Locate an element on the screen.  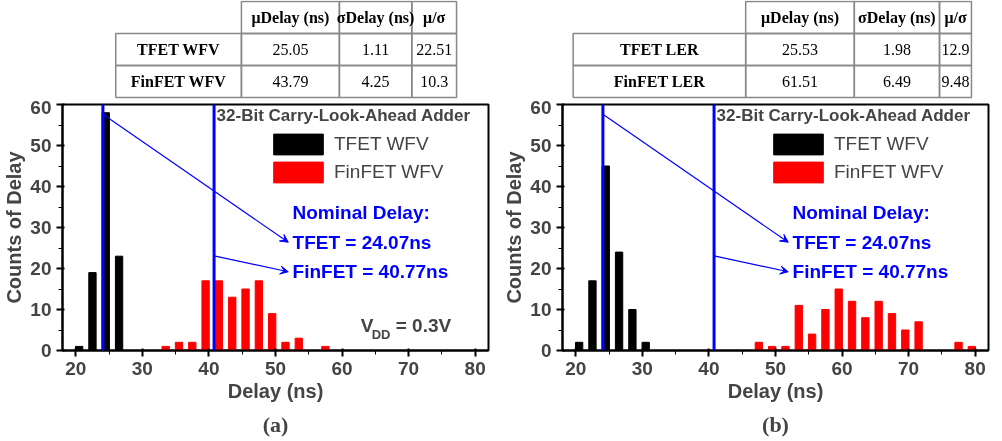
data-label: 9.48 is located at coordinates (955, 81).